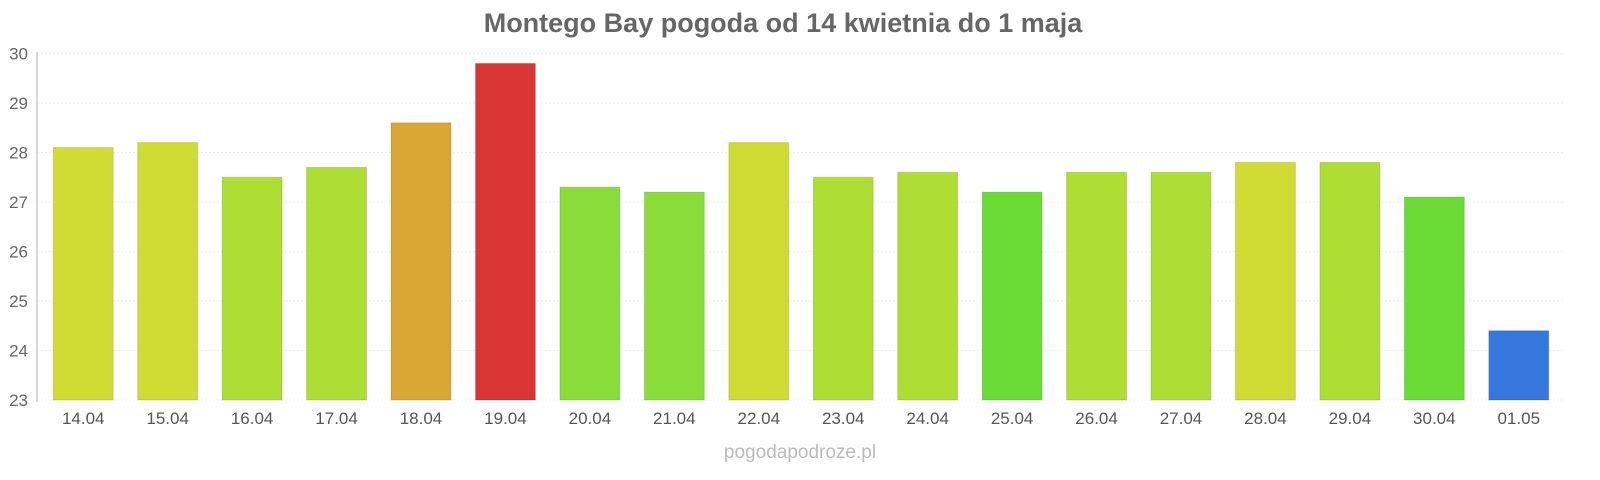  What do you see at coordinates (18, 202) in the screenshot?
I see `y-tick-label: 27` at bounding box center [18, 202].